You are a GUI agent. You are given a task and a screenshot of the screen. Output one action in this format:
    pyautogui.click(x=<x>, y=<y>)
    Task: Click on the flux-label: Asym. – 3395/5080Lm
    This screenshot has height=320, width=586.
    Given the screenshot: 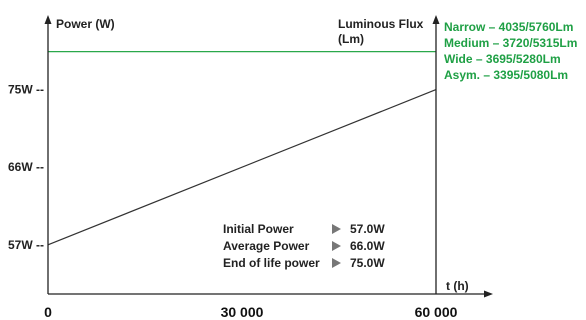 What is the action you would take?
    pyautogui.click(x=506, y=75)
    